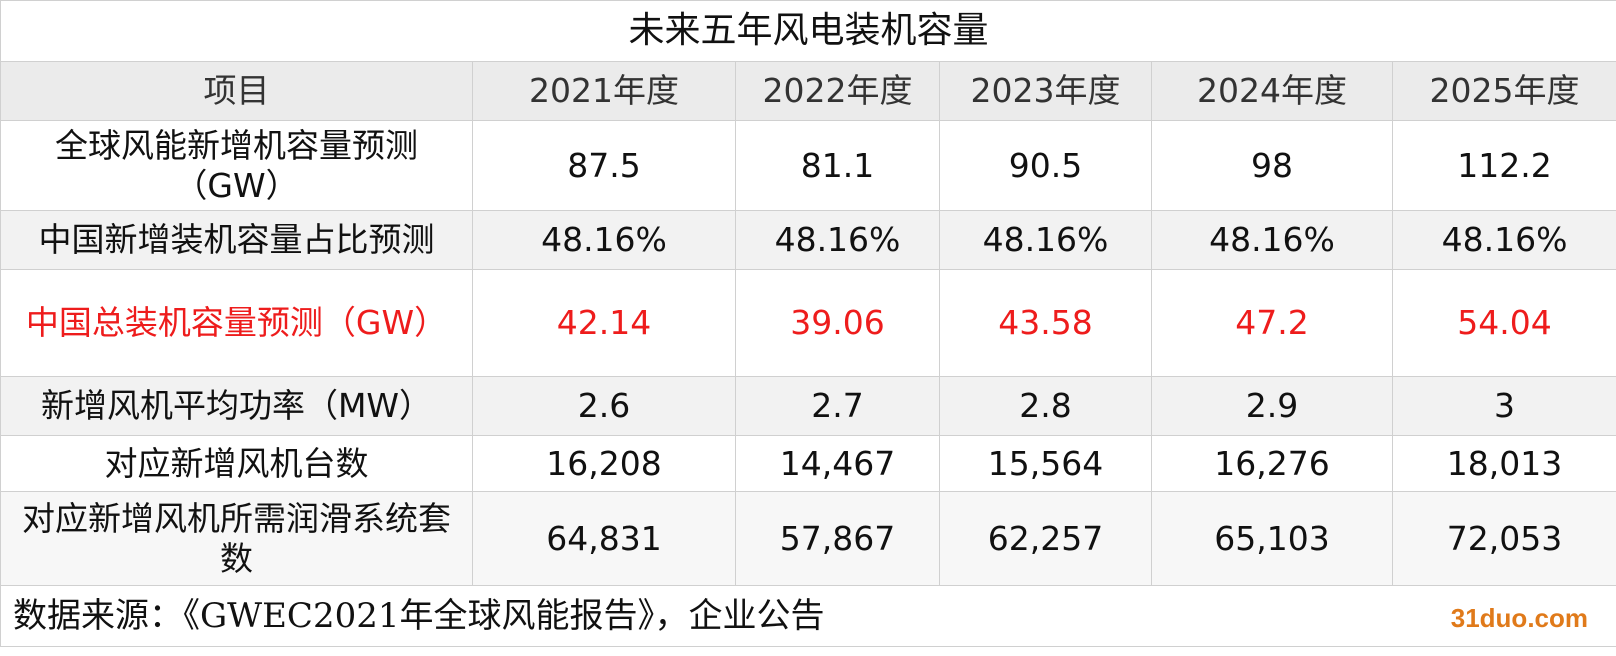  I want to click on table-row: 对应新增风机台数 16,208 14,467 15,564 16,276 18,013, so click(808, 463).